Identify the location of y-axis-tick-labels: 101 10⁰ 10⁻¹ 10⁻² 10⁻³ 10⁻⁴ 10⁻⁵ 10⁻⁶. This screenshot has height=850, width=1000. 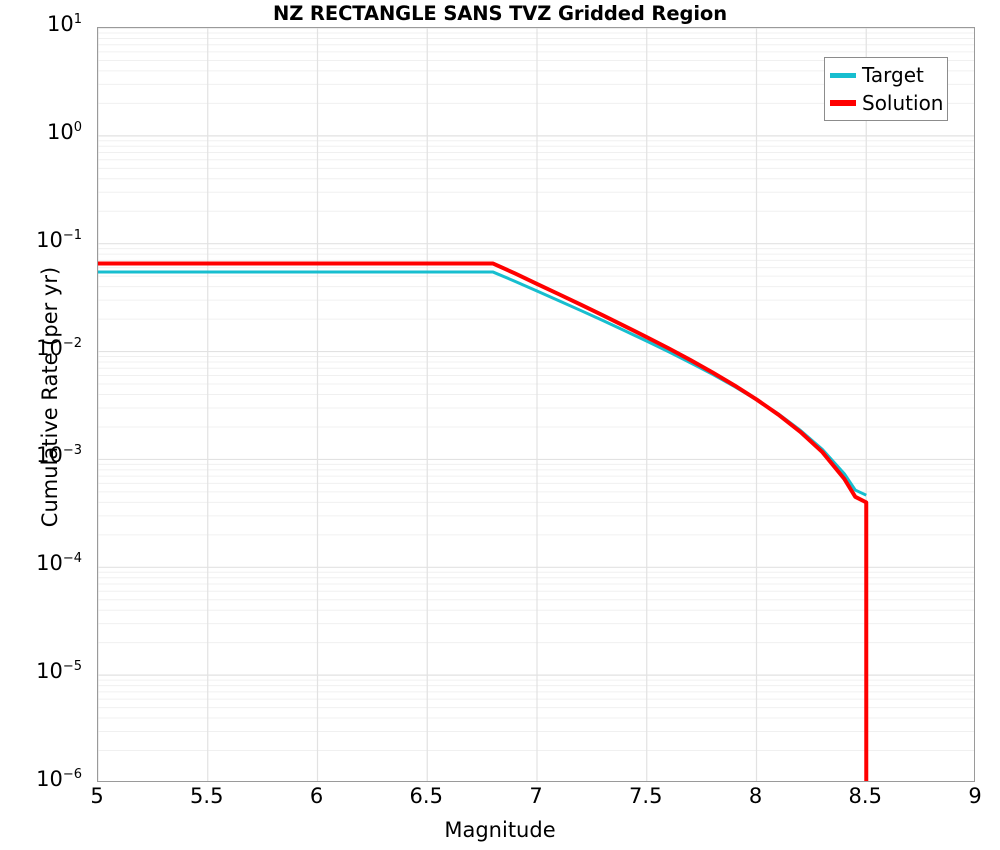
(46, 425).